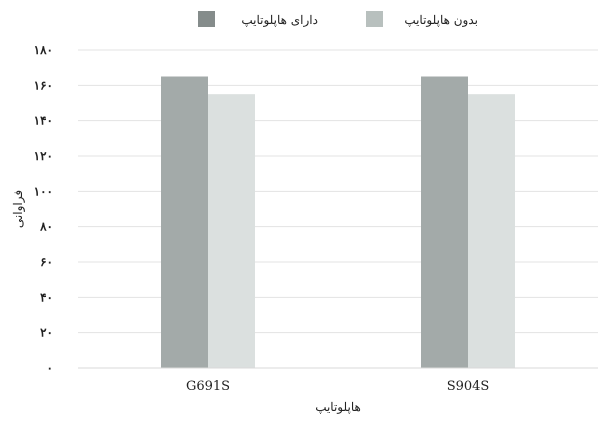 Image resolution: width=601 pixels, height=423 pixels. What do you see at coordinates (46, 227) in the screenshot?
I see `y-tick-label: ۸۰` at bounding box center [46, 227].